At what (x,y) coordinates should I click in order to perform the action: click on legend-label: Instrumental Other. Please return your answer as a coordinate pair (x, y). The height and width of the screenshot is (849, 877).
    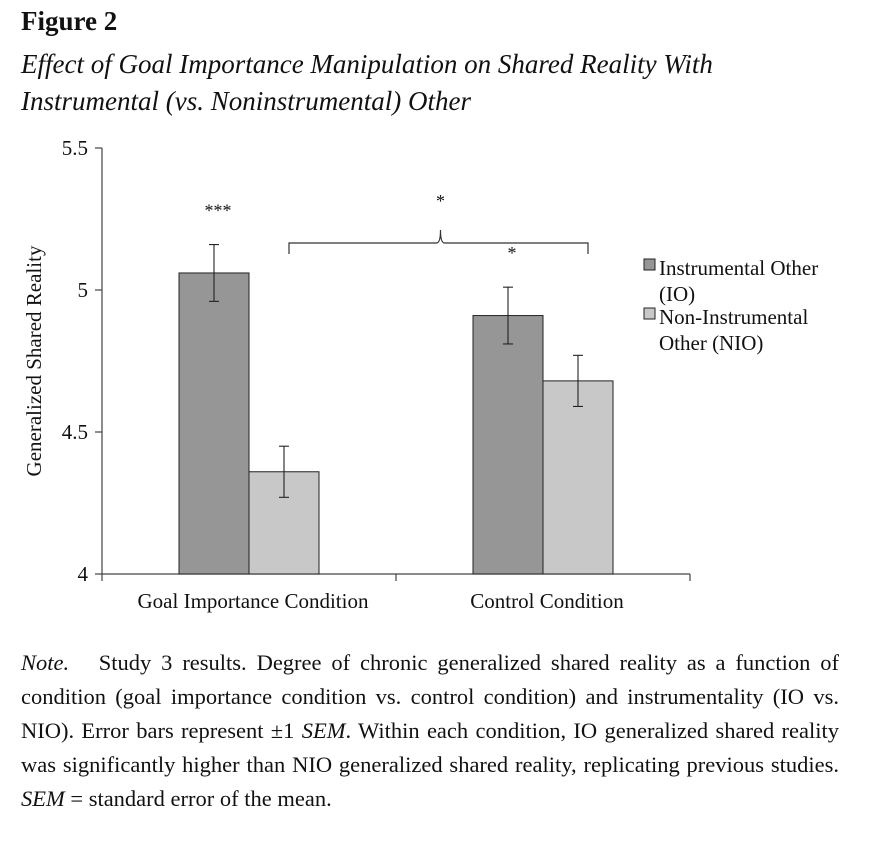
    Looking at the image, I should click on (738, 268).